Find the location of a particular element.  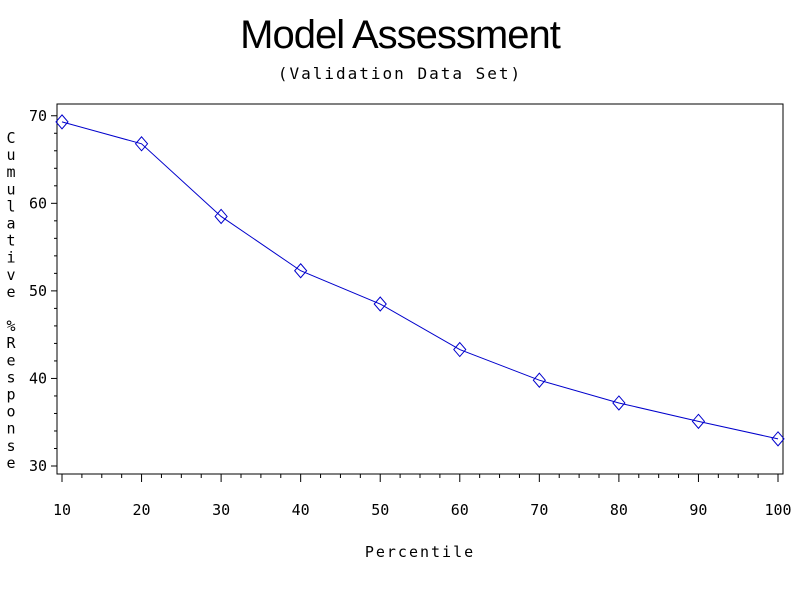

y-axis: 30 40 50 60 70 is located at coordinates (43, 291).